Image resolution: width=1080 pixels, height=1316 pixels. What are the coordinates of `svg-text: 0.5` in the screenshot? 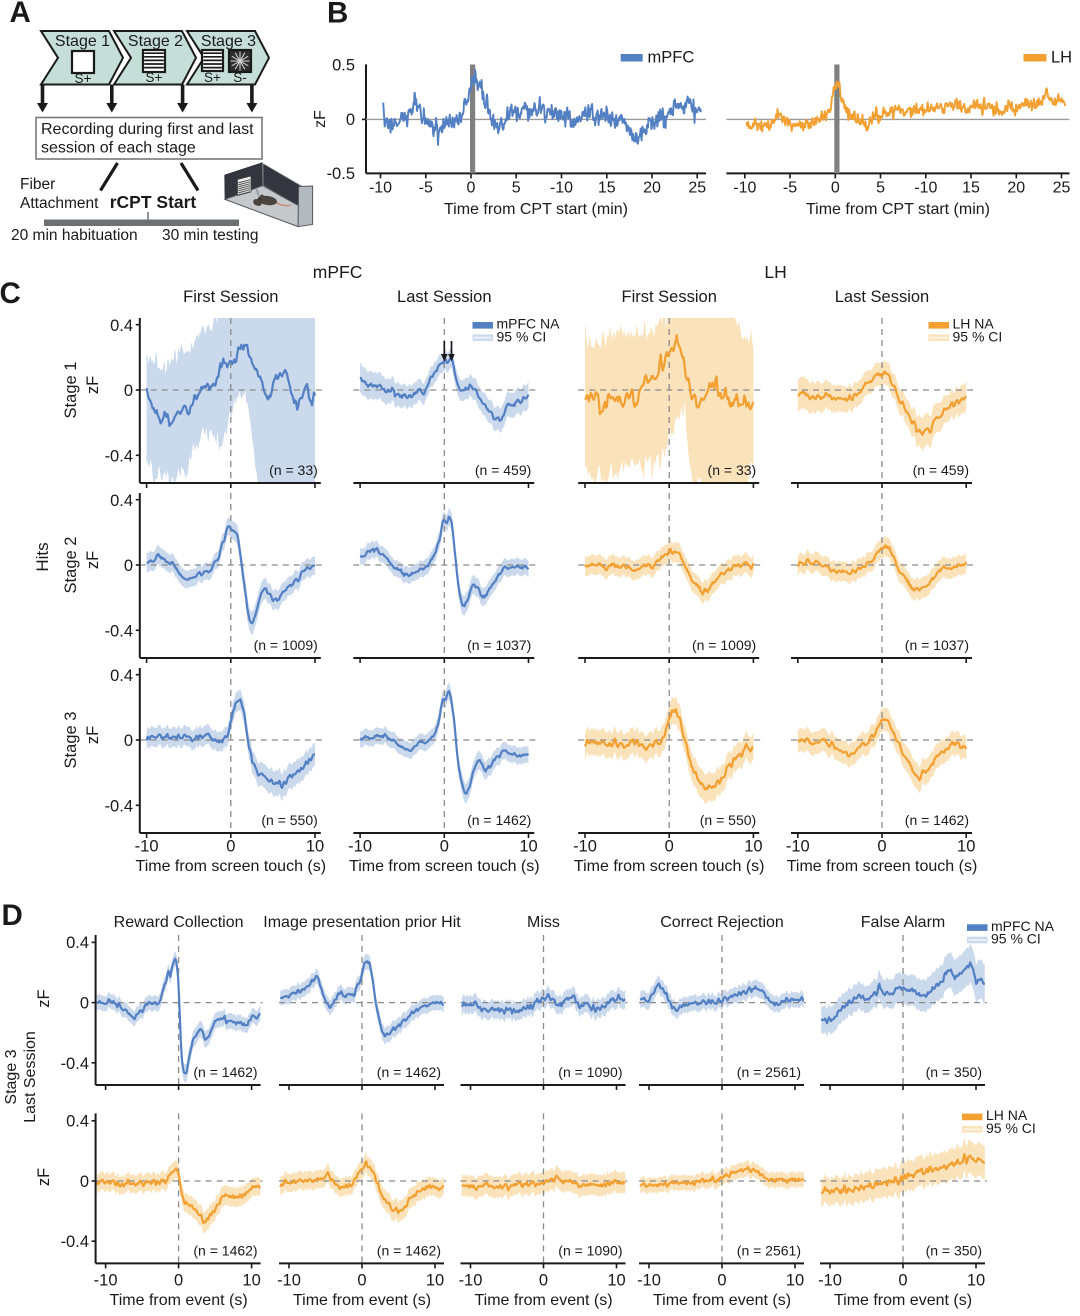 It's located at (343, 66).